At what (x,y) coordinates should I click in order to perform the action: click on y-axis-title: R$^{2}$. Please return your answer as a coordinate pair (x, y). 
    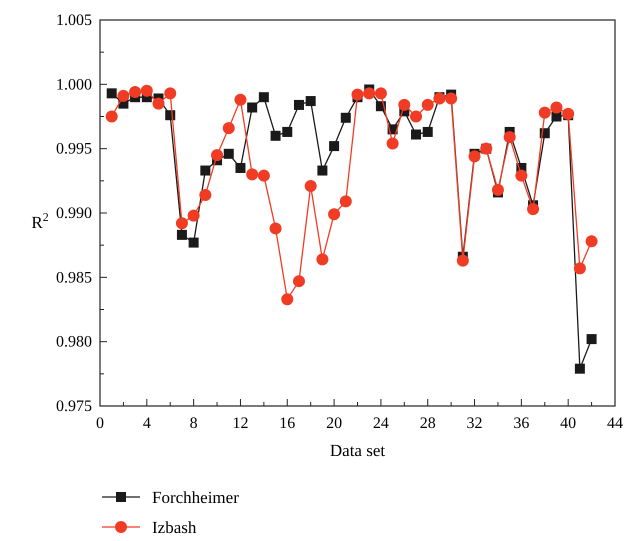
    Looking at the image, I should click on (40, 221).